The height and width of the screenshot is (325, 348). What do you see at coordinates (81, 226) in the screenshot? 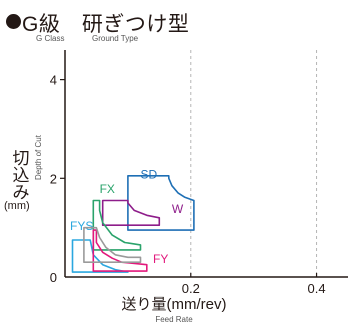
I see `series-label-fys: FYS` at bounding box center [81, 226].